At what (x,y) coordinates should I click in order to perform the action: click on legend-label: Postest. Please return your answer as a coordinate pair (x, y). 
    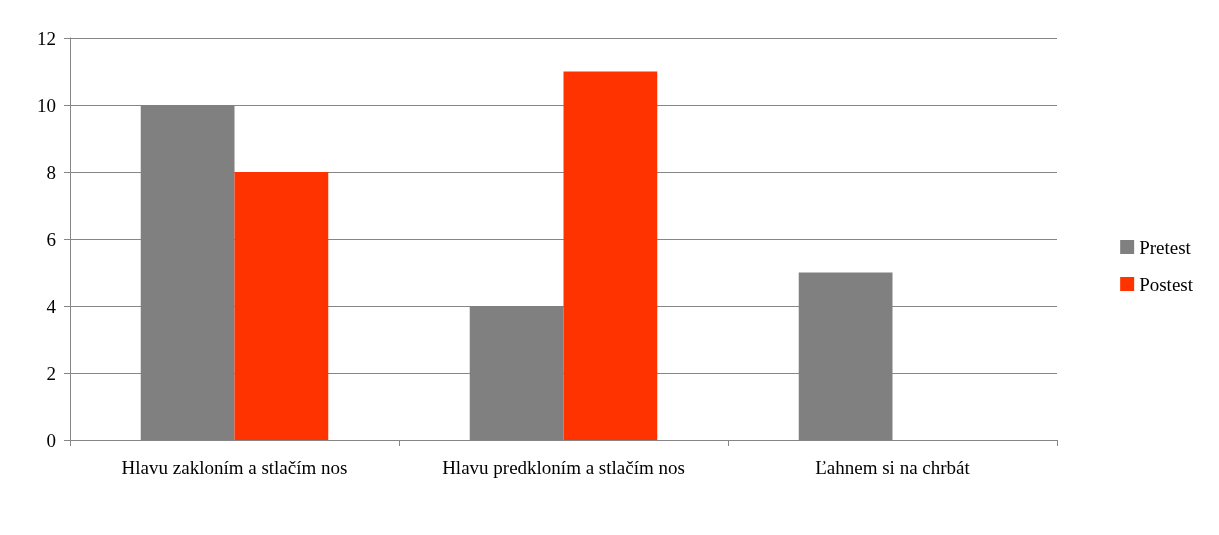
    Looking at the image, I should click on (1166, 284).